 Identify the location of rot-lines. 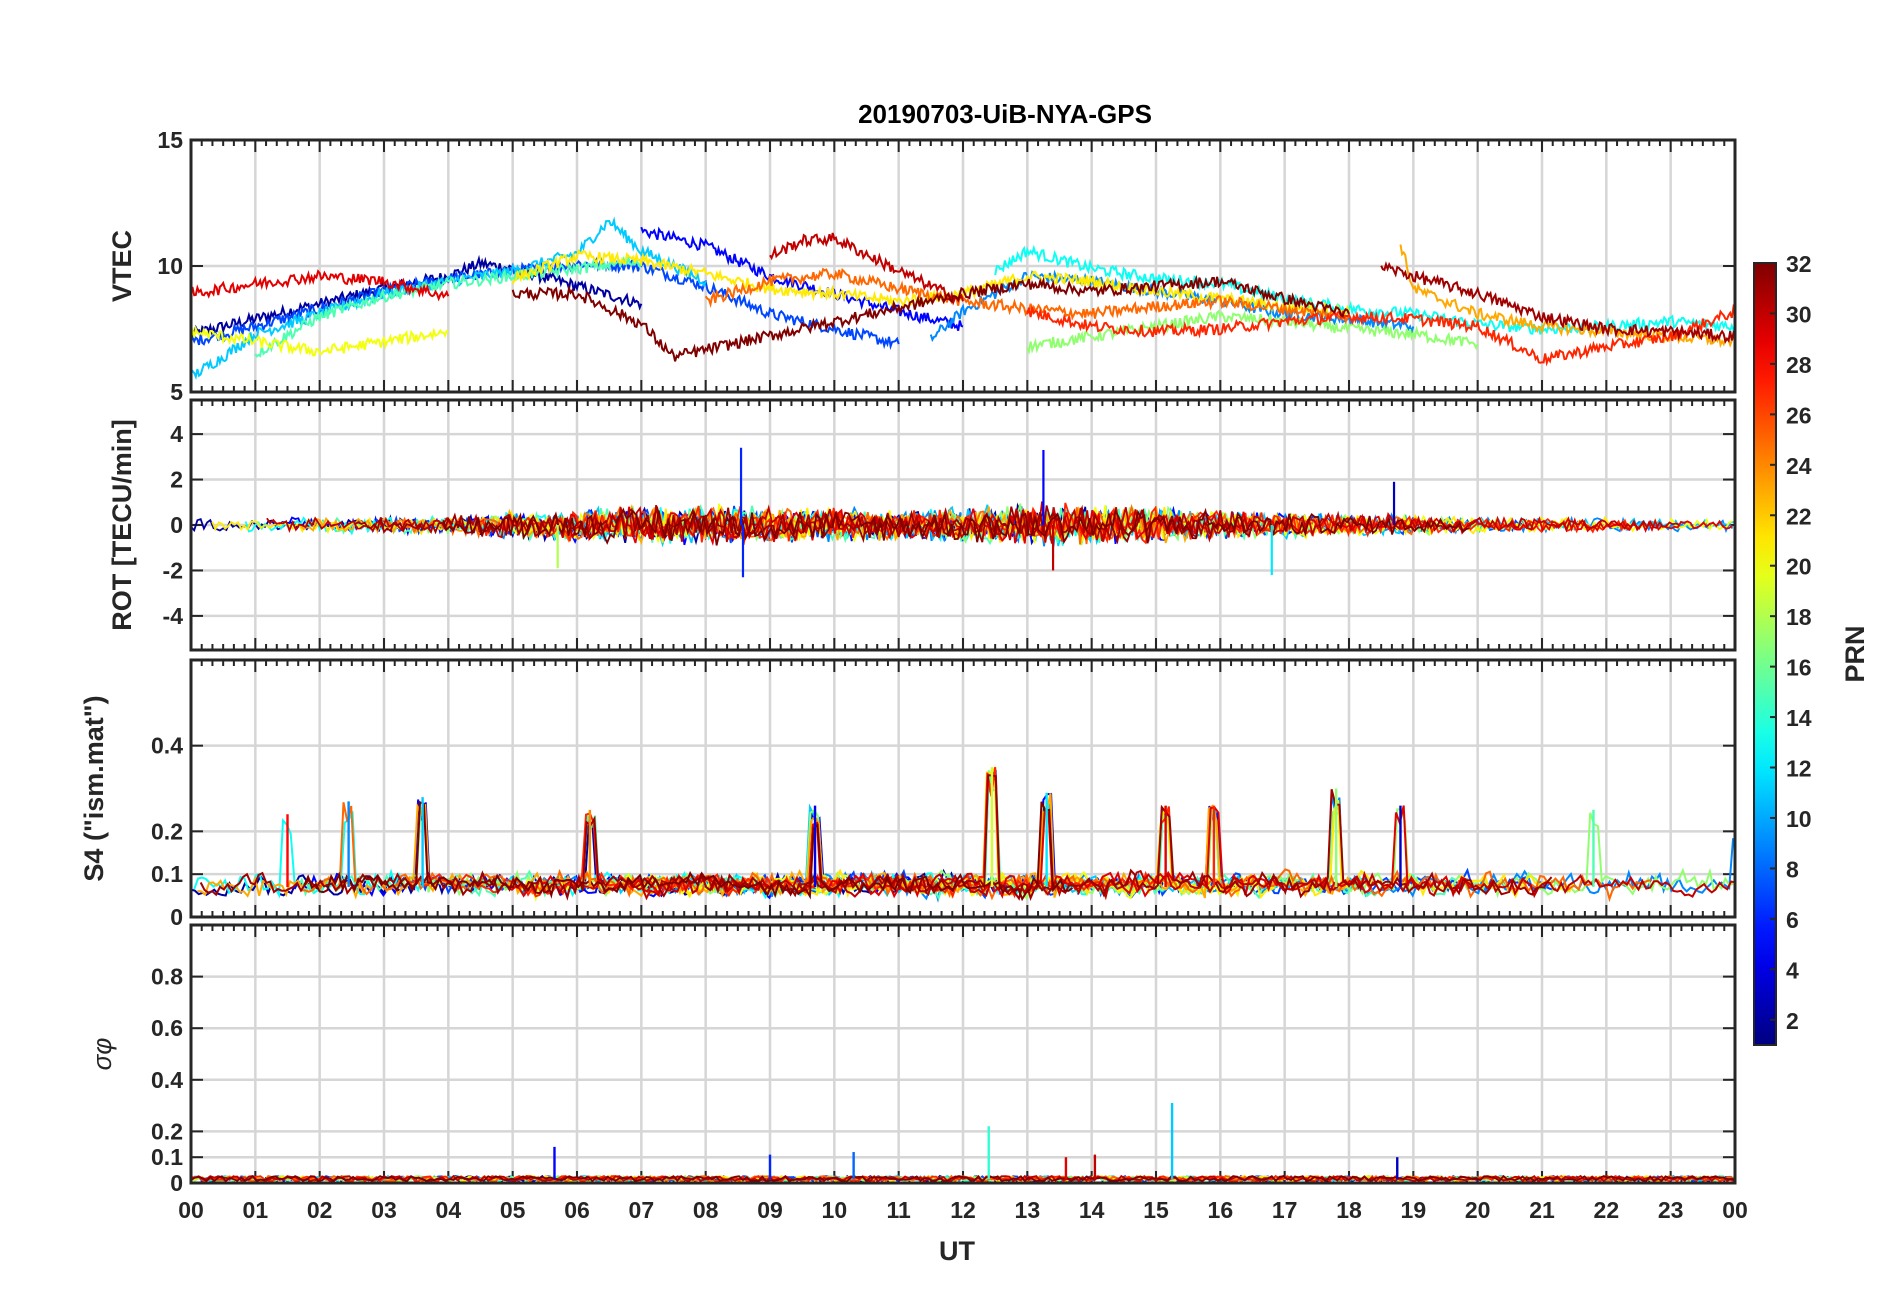
(962, 512).